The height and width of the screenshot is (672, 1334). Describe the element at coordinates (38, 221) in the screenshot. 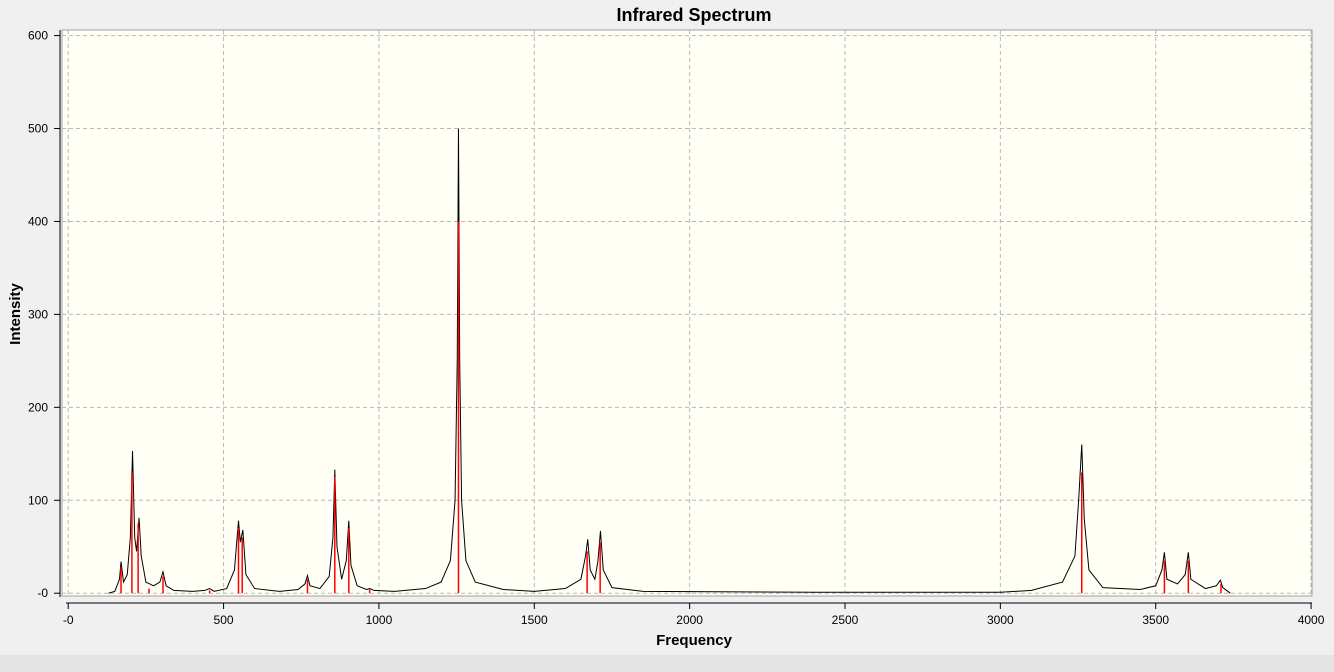

I see `y-tick-label: 400` at that location.